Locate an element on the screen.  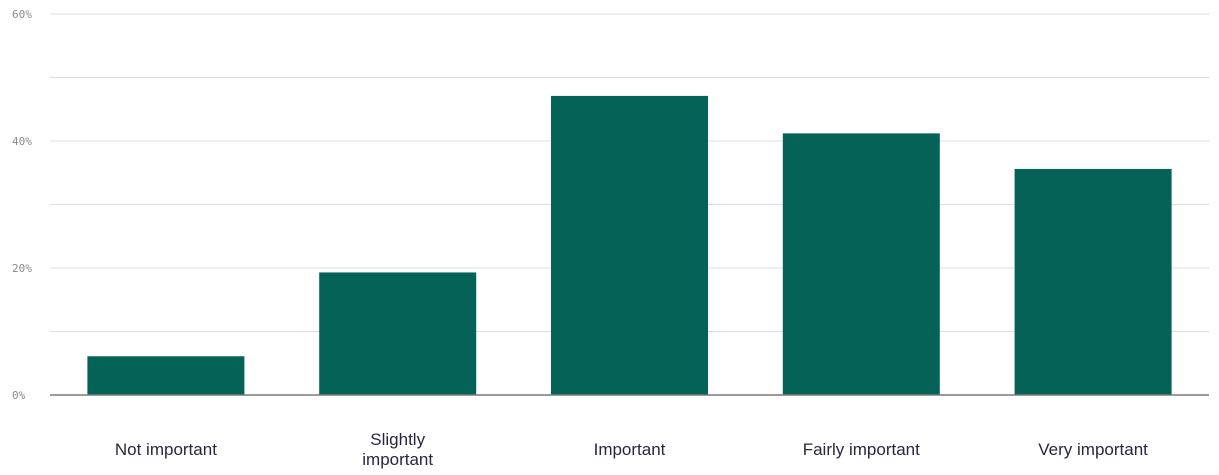
x-tick-label: Important is located at coordinates (630, 449).